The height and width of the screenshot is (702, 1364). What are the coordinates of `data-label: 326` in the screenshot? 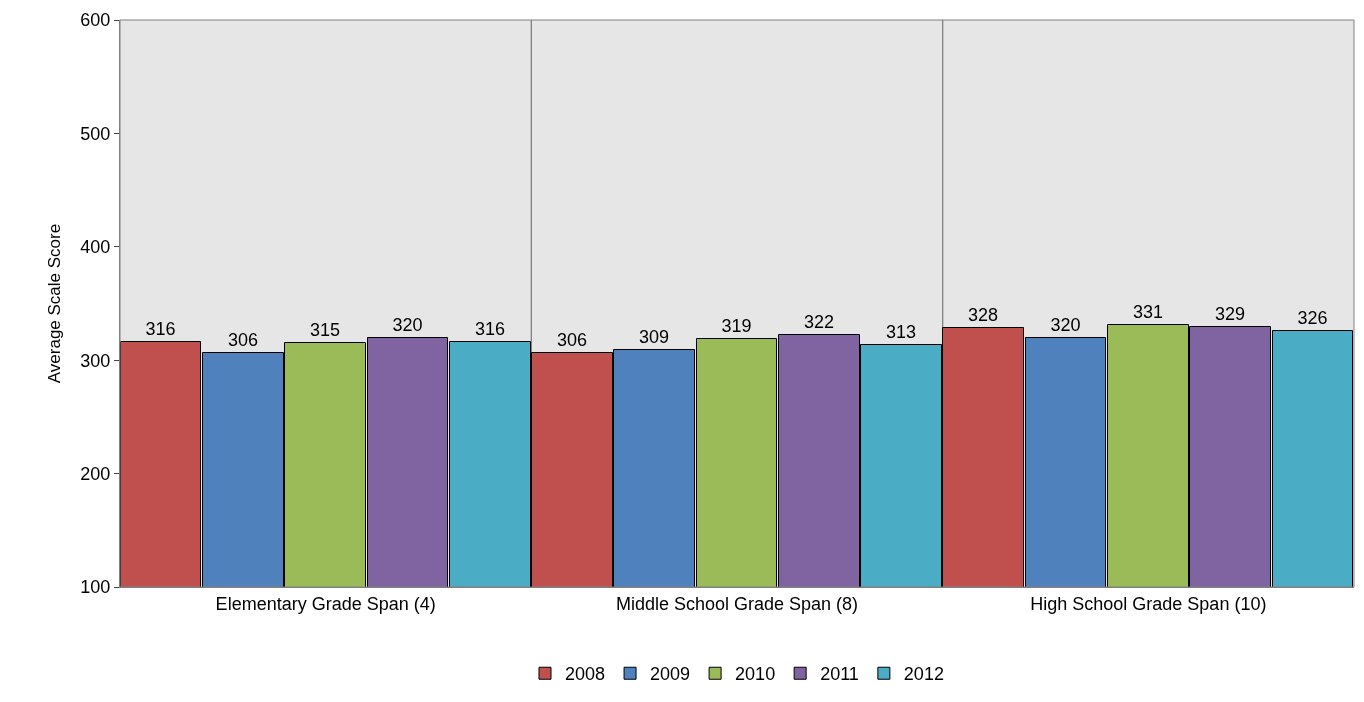 It's located at (1312, 317).